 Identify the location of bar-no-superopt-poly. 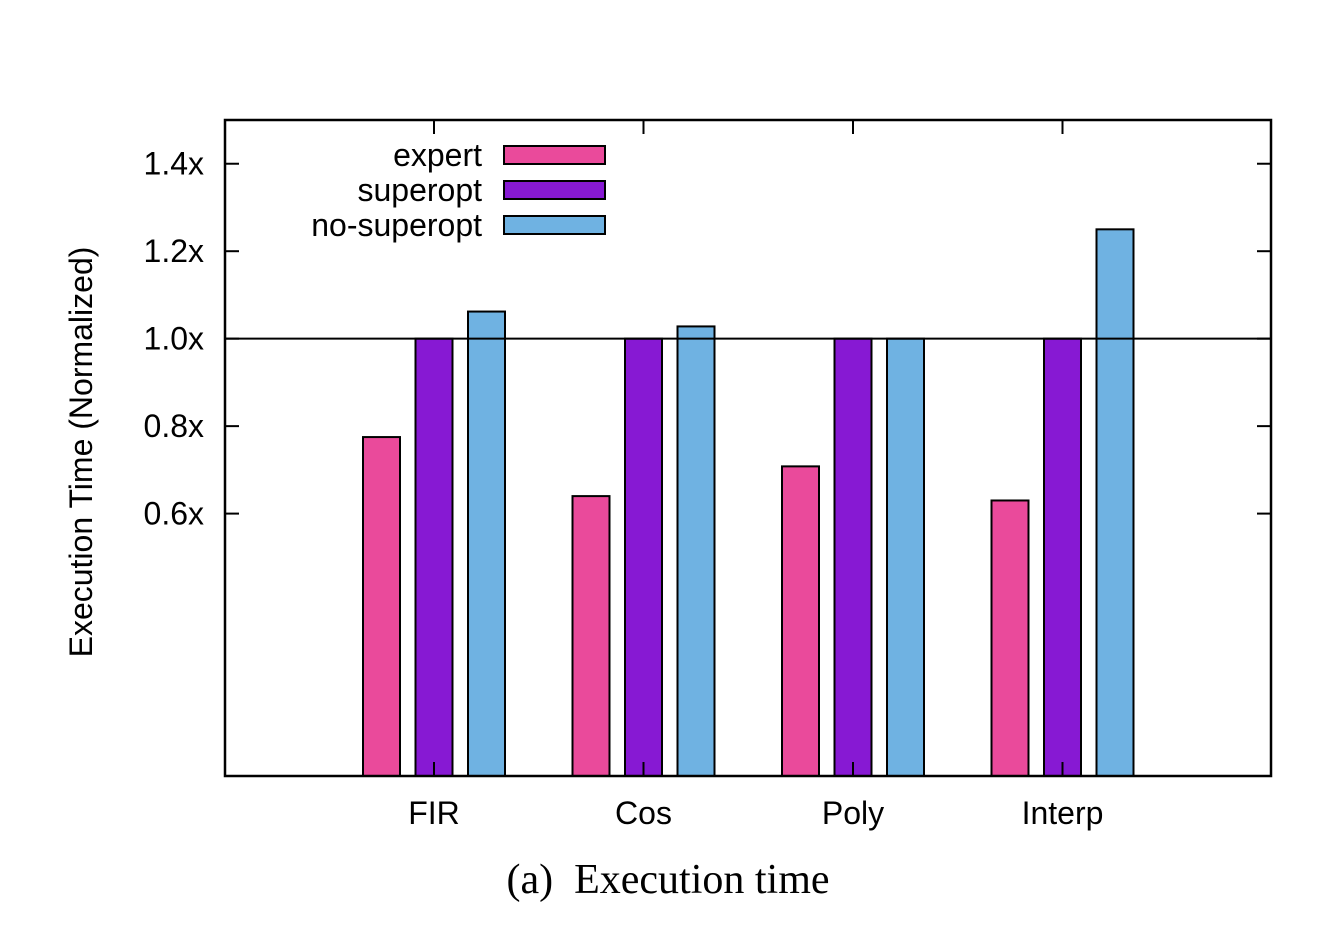
(905, 557).